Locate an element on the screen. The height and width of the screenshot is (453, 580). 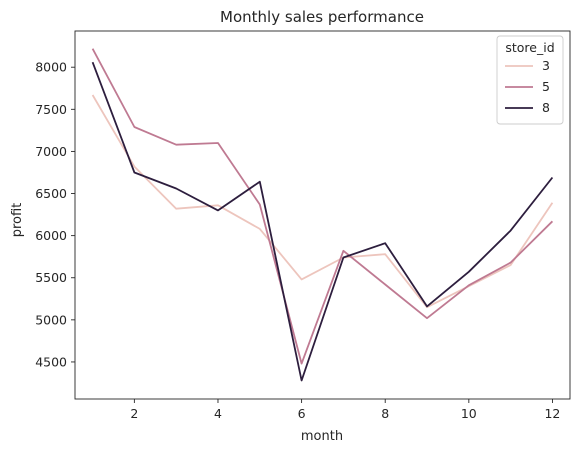
legend-label-3: 3 is located at coordinates (546, 65).